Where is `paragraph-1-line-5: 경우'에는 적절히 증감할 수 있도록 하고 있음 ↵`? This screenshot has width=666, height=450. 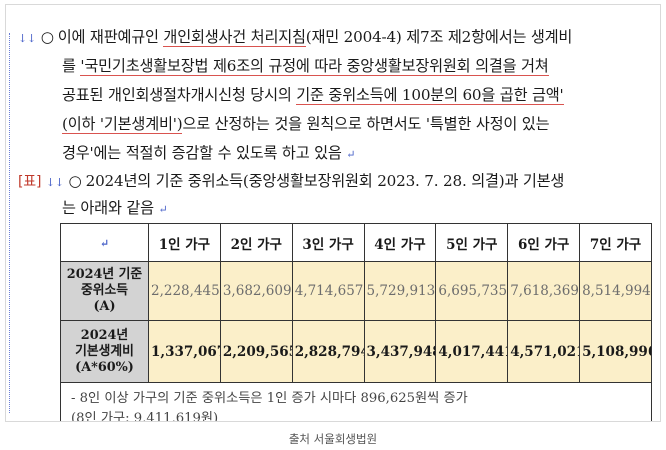 paragraph-1-line-5: 경우'에는 적절히 증감할 수 있도록 하고 있음 ↵ is located at coordinates (209, 154).